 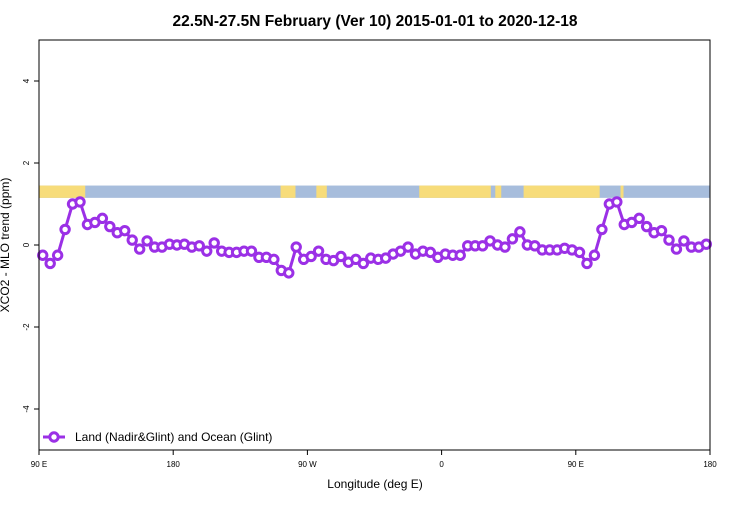 I want to click on land-ocean-band, so click(x=374, y=191).